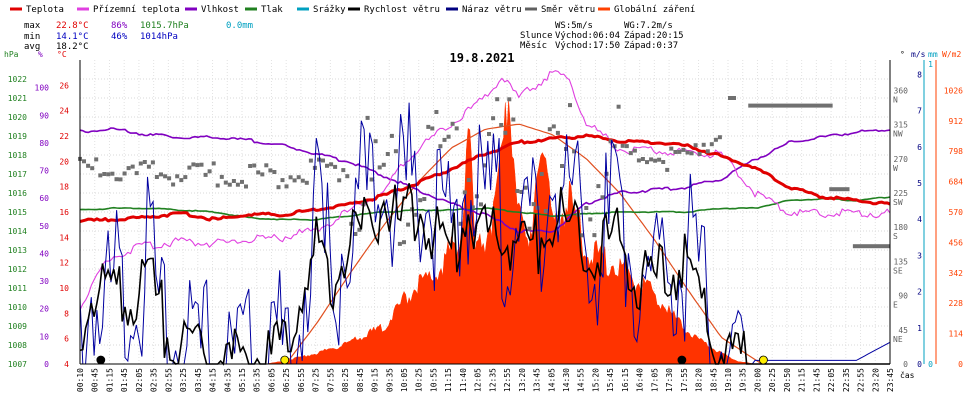 The width and height of the screenshot is (966, 404). What do you see at coordinates (728, 380) in the screenshot?
I see `x-tick-label: 19:10` at bounding box center [728, 380].